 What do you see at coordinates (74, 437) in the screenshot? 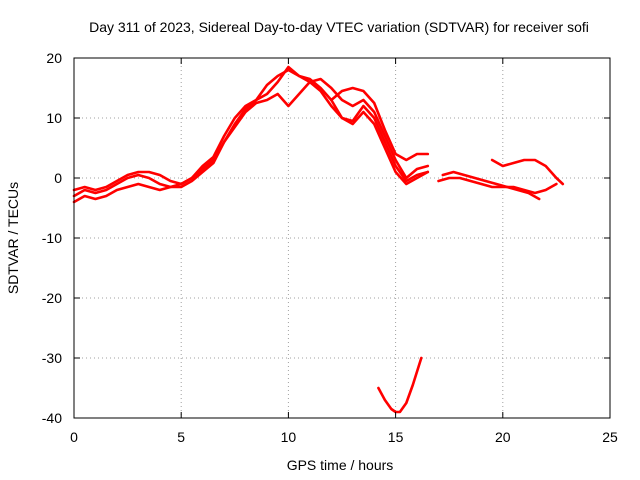
I see `x-tick-label: 0` at bounding box center [74, 437].